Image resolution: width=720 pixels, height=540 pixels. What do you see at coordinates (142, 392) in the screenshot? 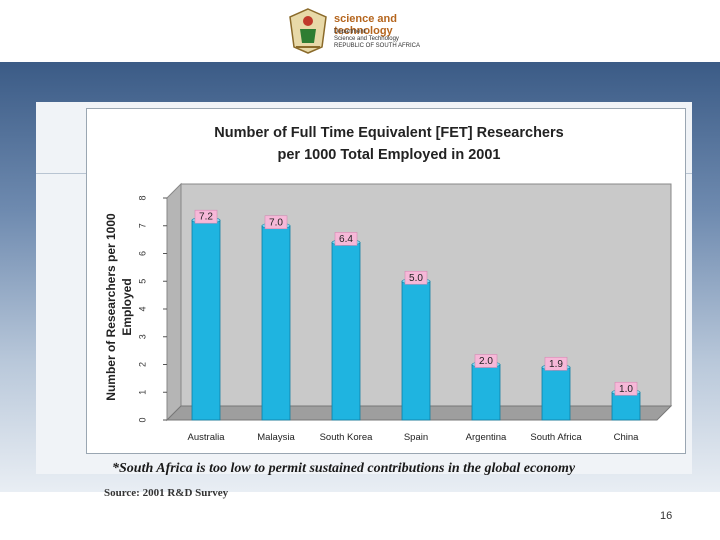
I see `y-tick-label: 1` at bounding box center [142, 392].